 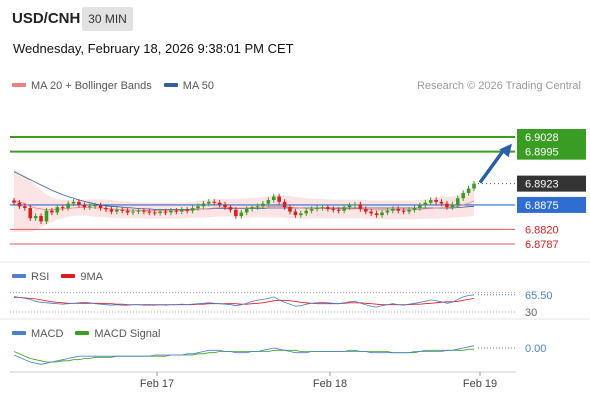 What do you see at coordinates (542, 153) in the screenshot?
I see `level-label-resistance: 6.8995` at bounding box center [542, 153].